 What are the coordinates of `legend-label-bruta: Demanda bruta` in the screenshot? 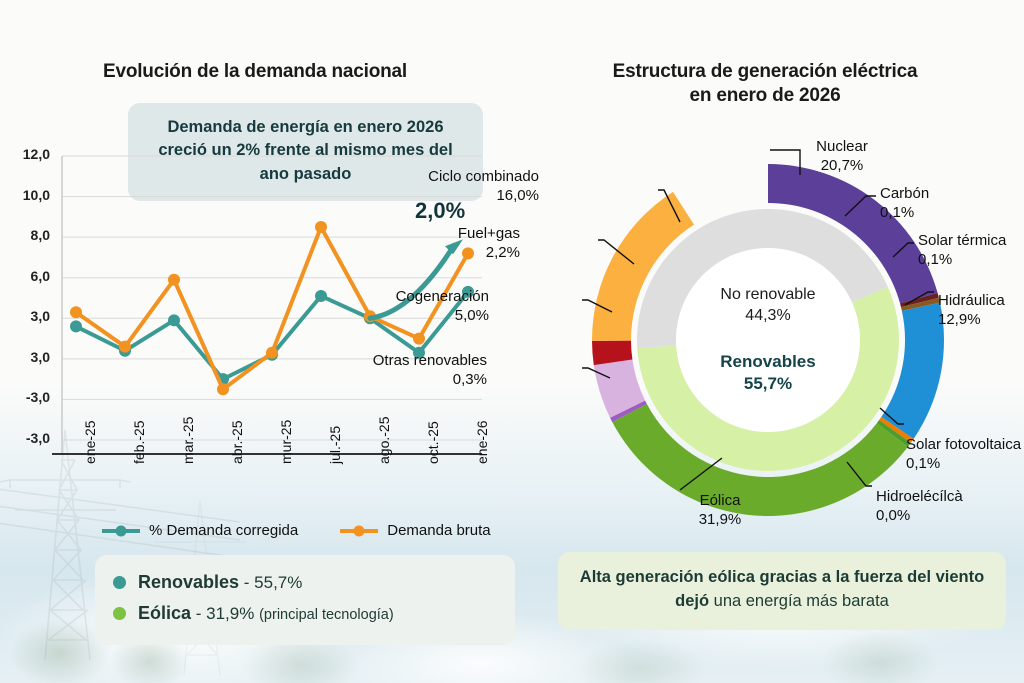 It's located at (439, 530).